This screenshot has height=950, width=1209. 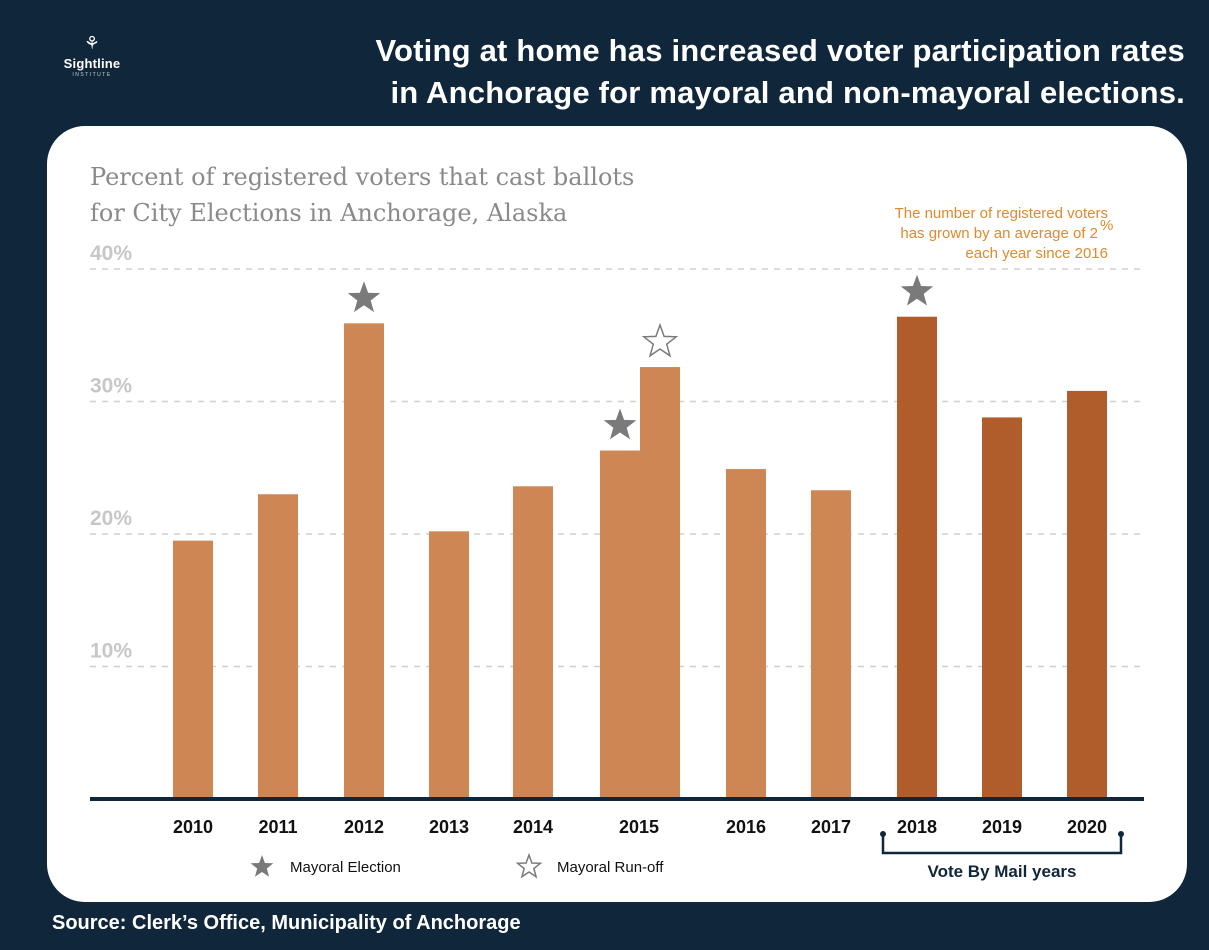 I want to click on bar-2011, so click(x=278, y=646).